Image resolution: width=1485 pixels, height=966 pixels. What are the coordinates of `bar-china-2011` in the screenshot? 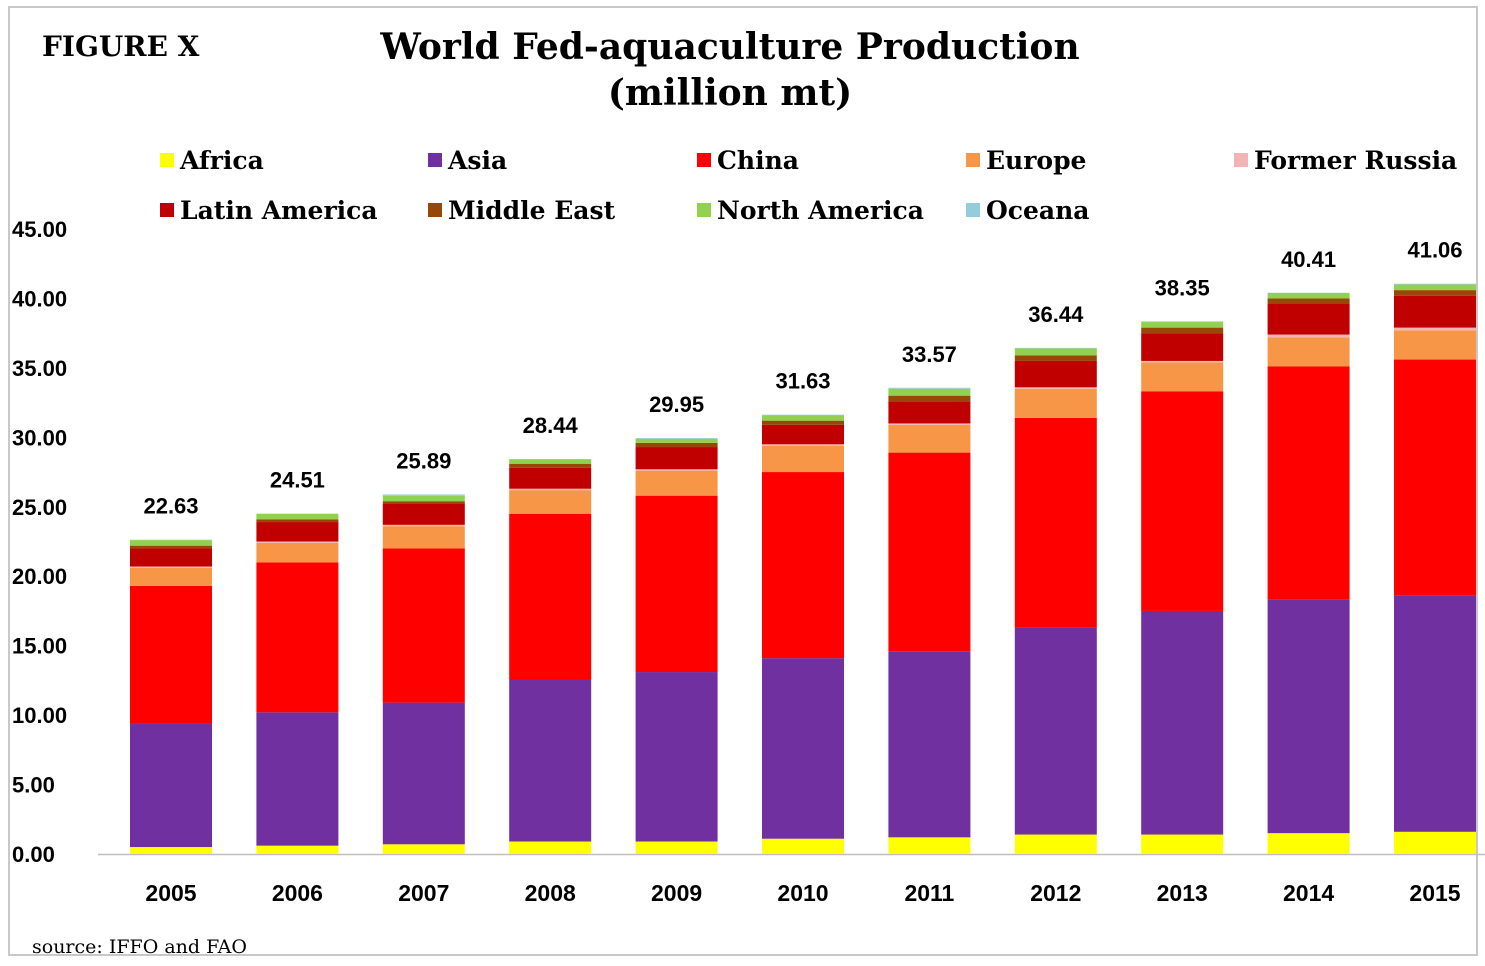 It's located at (929, 552).